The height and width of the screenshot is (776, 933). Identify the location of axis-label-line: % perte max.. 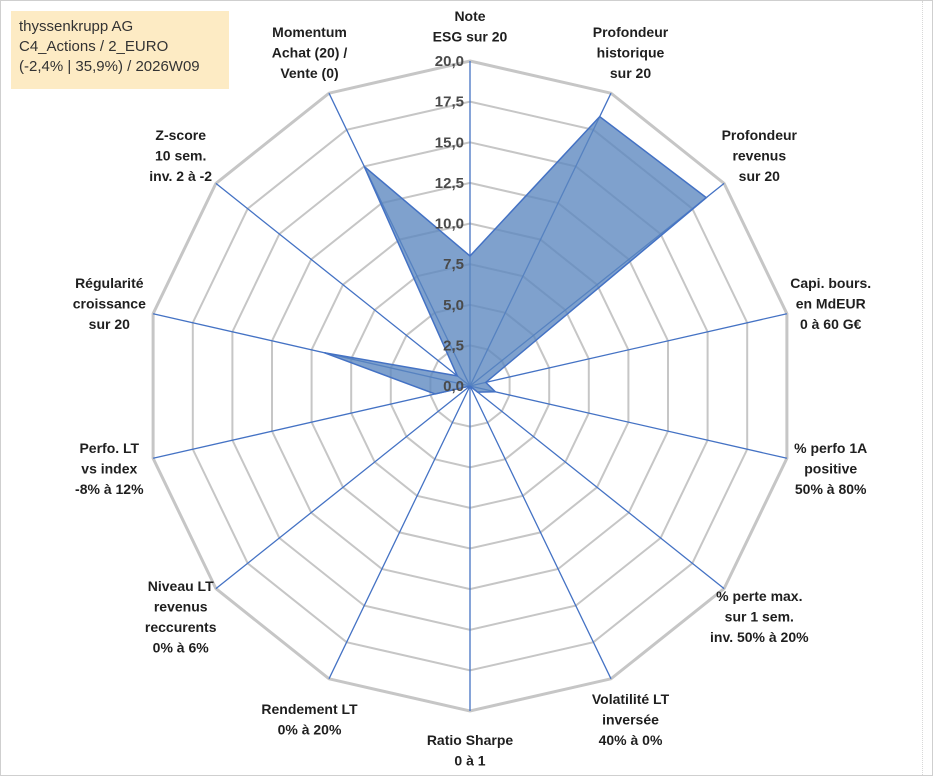
(759, 596).